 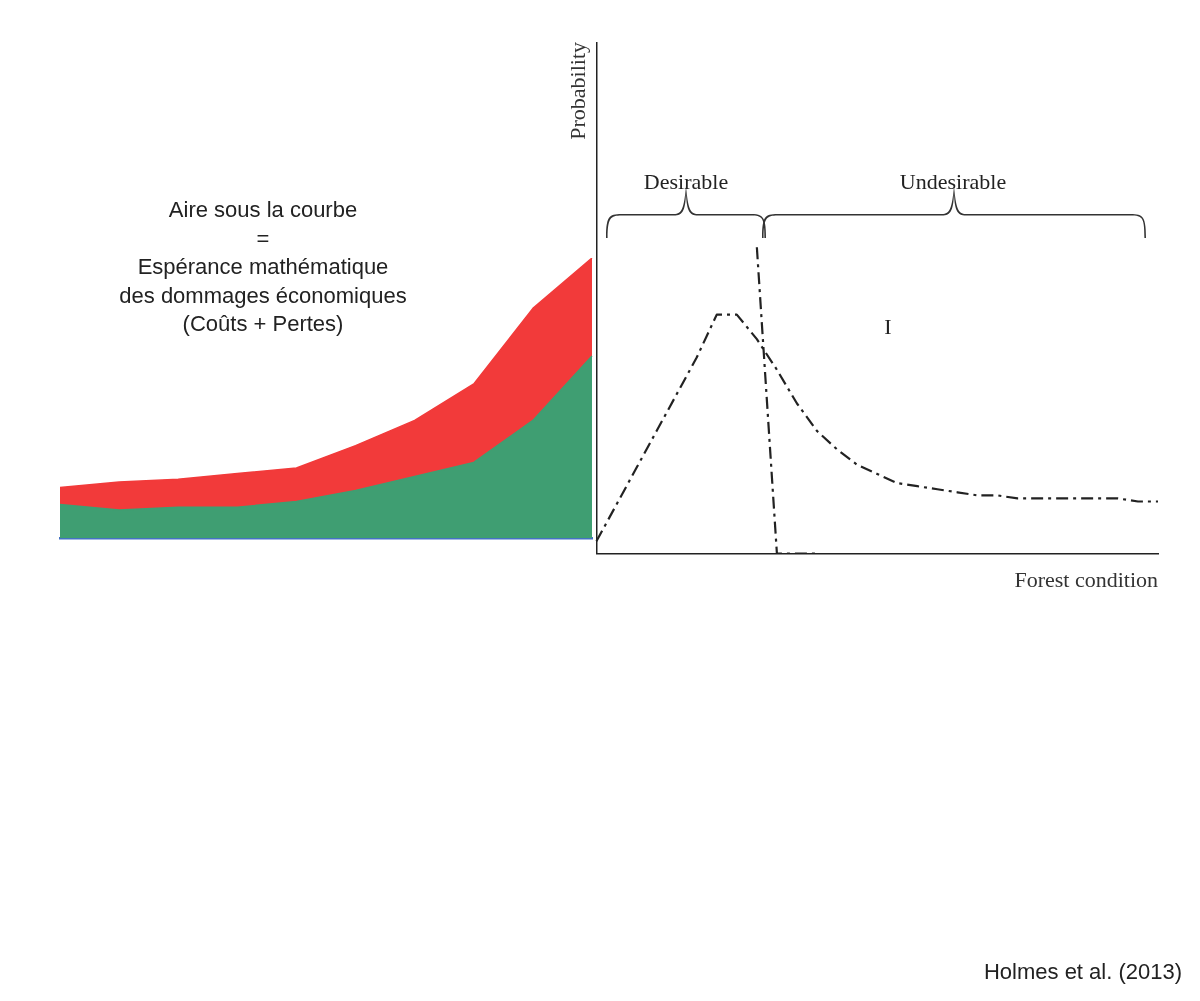 I want to click on text: Undesirable, so click(x=953, y=182).